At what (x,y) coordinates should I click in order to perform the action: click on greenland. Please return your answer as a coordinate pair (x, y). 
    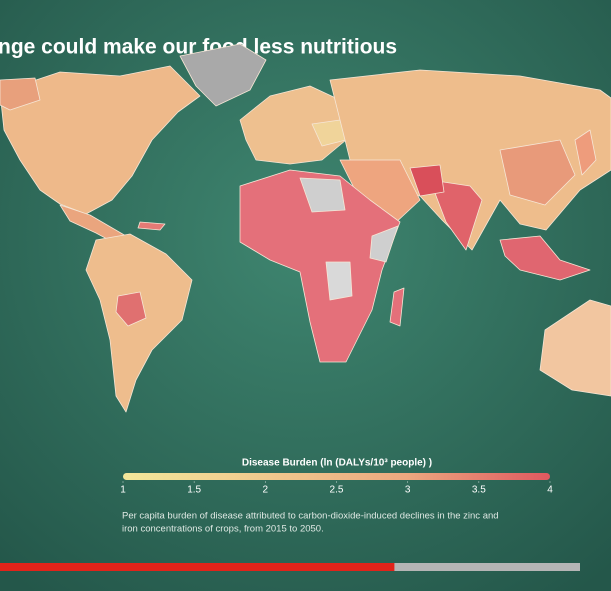
    Looking at the image, I should click on (223, 75).